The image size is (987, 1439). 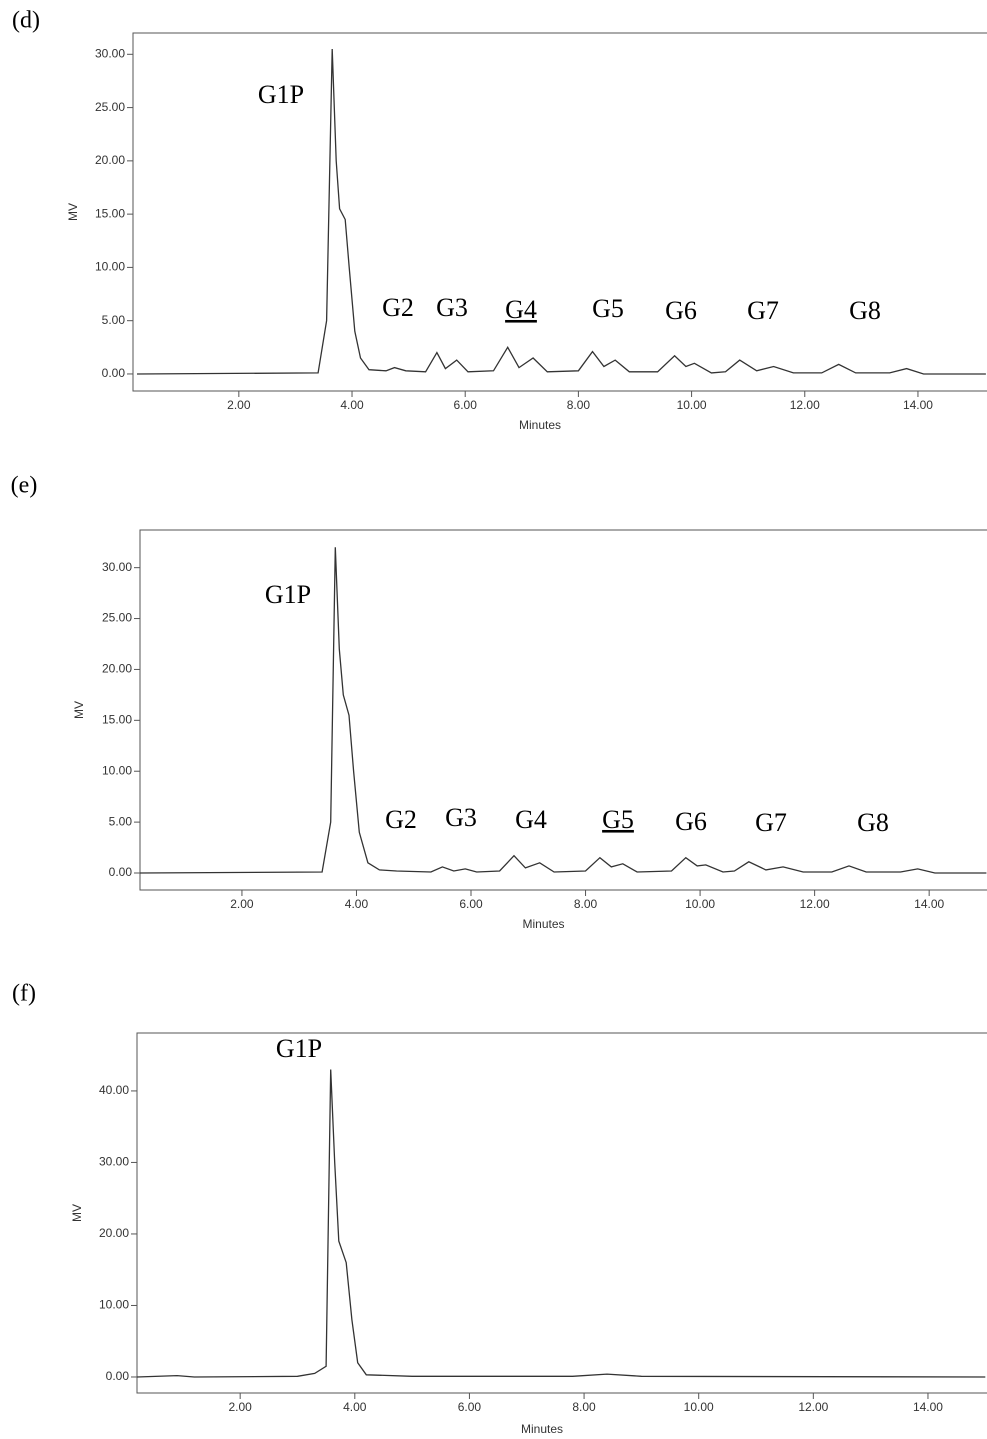 What do you see at coordinates (26, 21) in the screenshot?
I see `panel-label: (d)` at bounding box center [26, 21].